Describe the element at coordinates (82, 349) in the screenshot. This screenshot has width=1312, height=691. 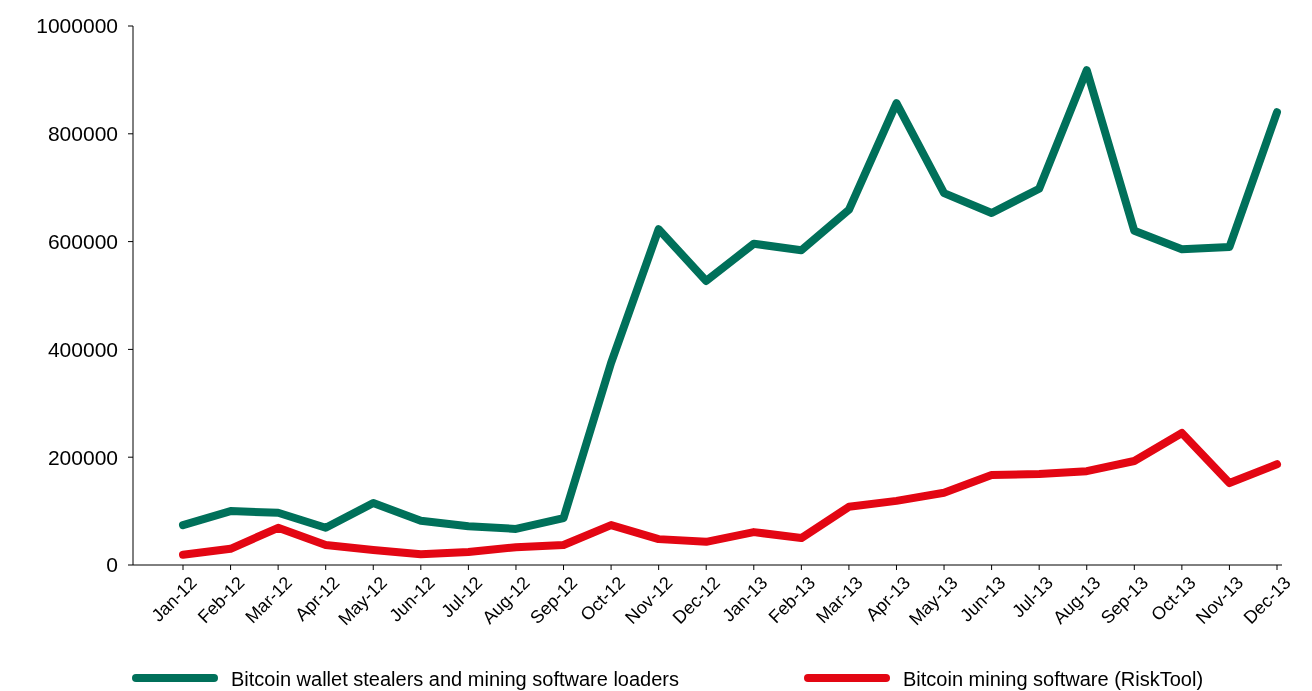
I see `y-tick-label: 400000` at that location.